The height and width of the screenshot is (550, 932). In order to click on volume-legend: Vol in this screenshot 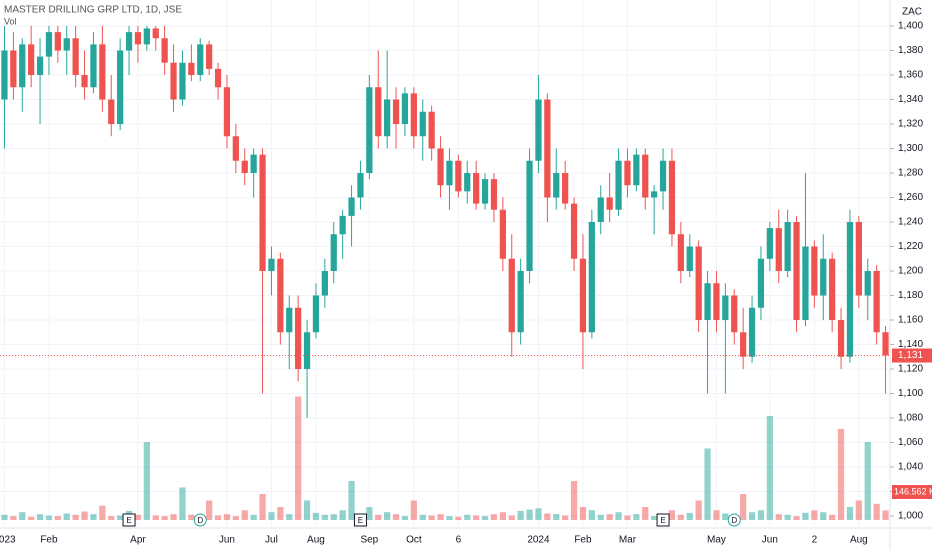, I will do `click(10, 21)`.